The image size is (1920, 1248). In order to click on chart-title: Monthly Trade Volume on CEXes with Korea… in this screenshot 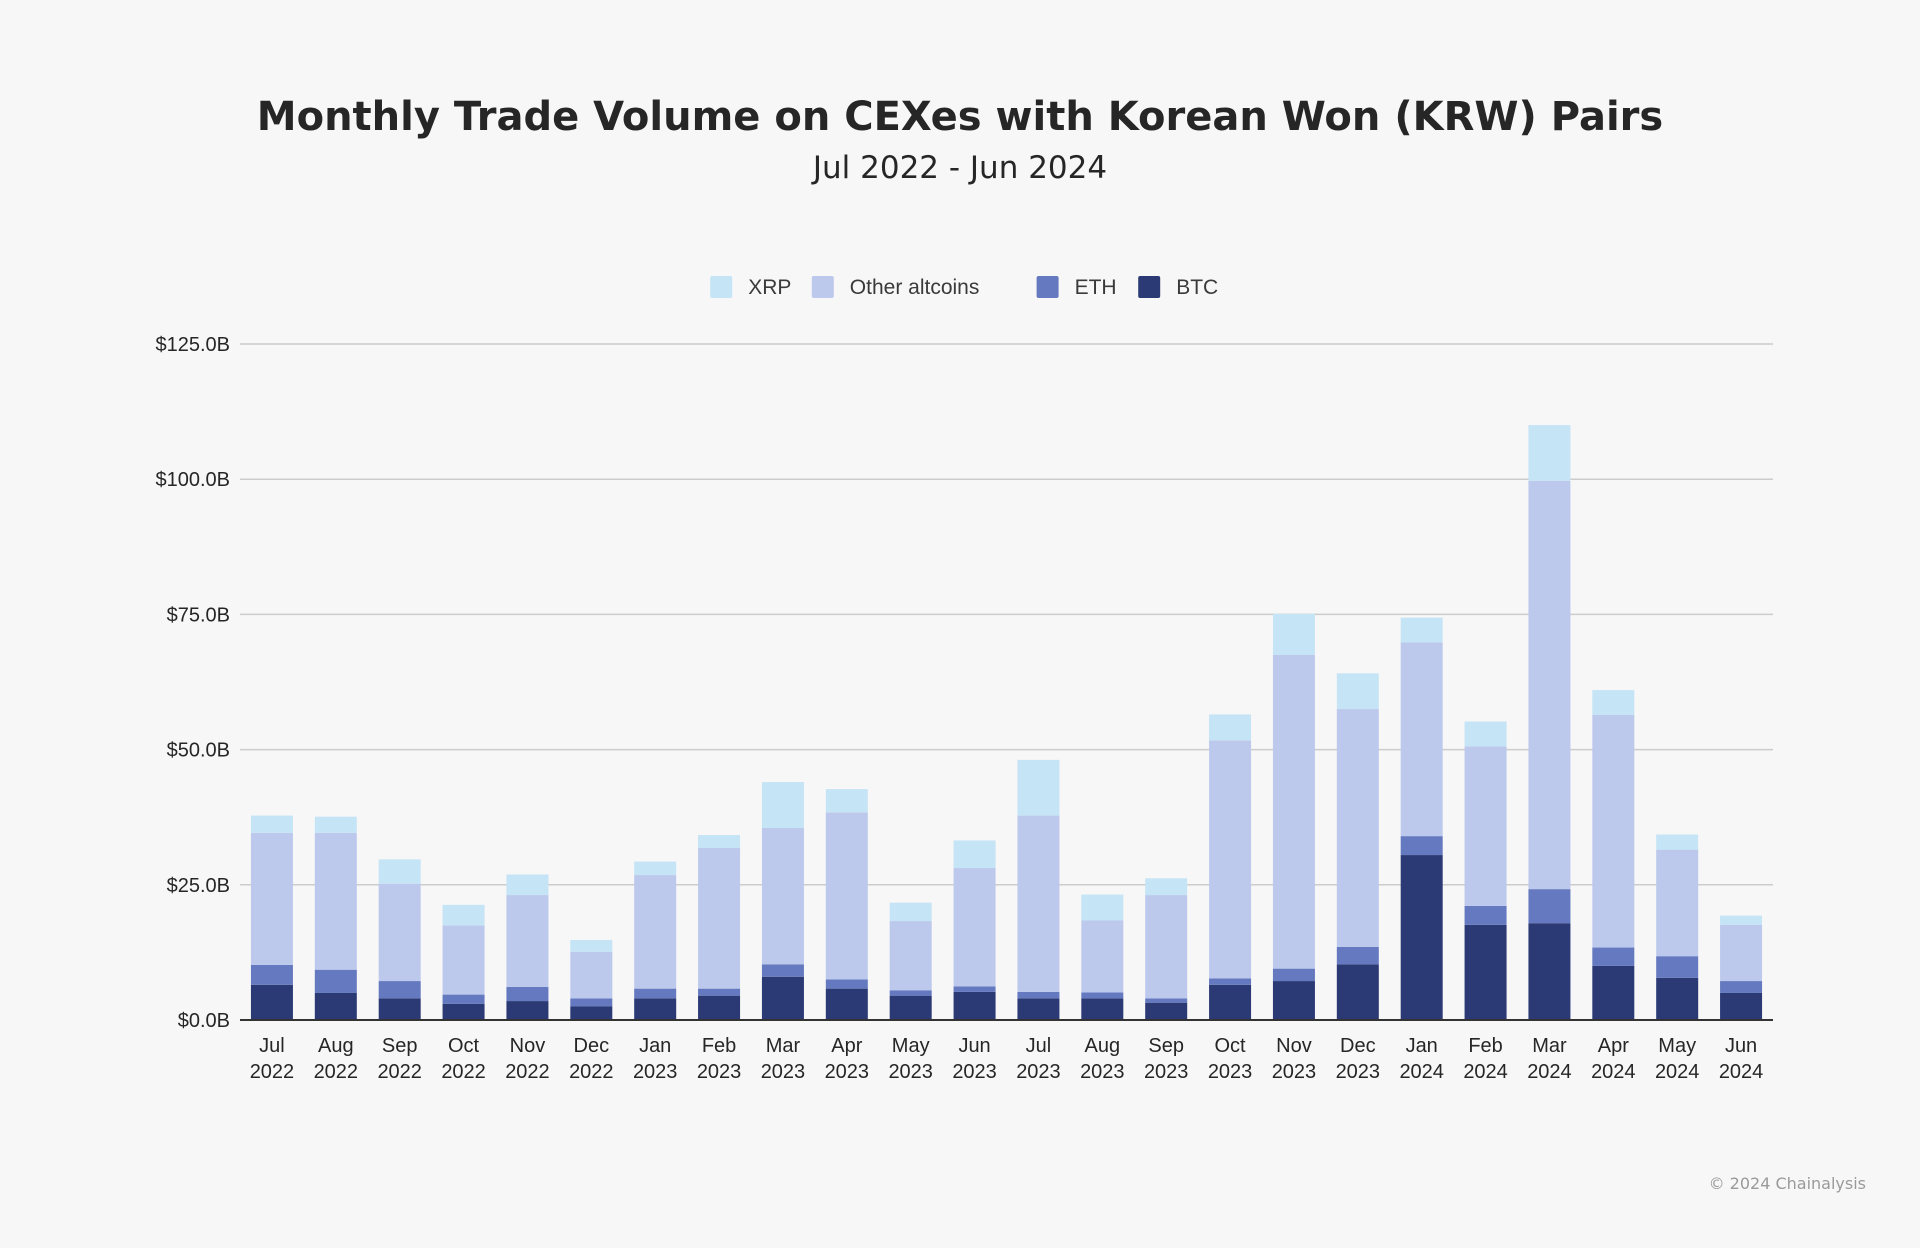, I will do `click(960, 117)`.